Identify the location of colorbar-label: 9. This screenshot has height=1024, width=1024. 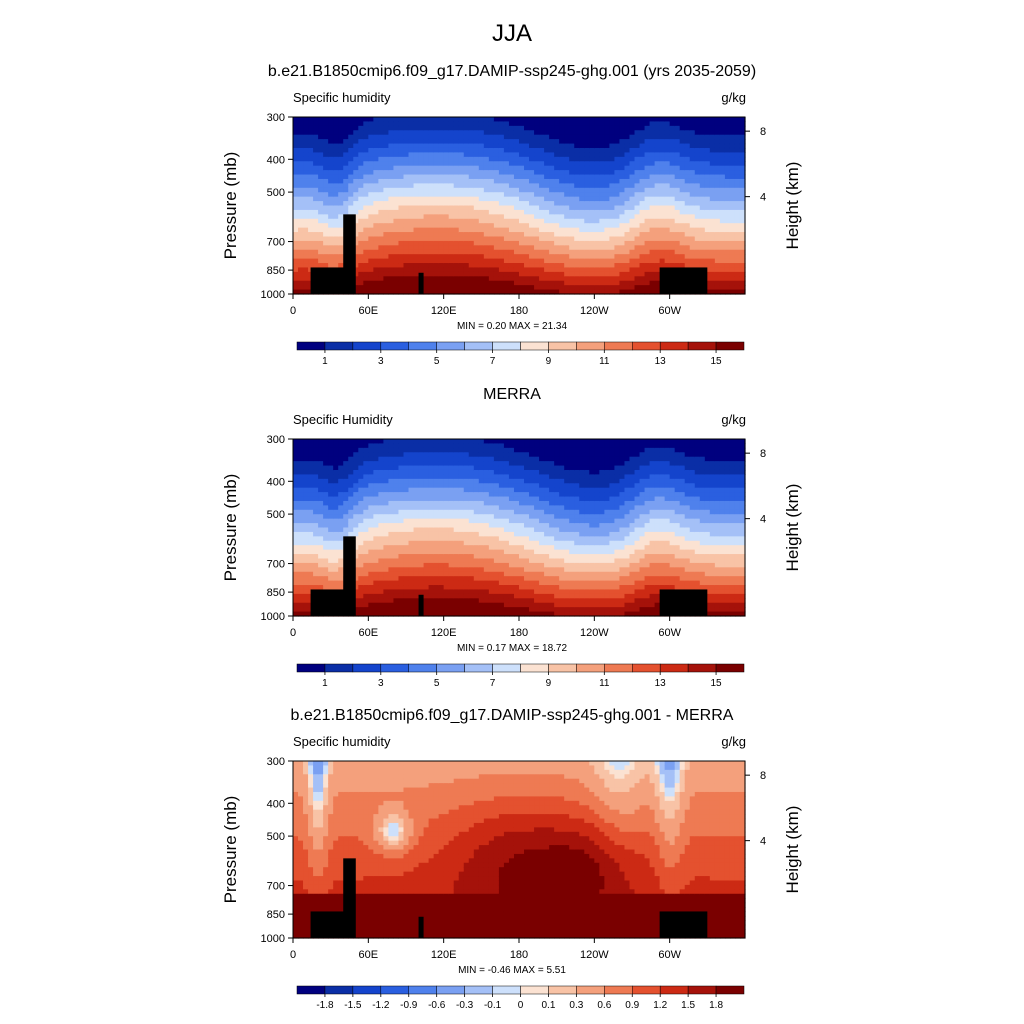
(549, 361).